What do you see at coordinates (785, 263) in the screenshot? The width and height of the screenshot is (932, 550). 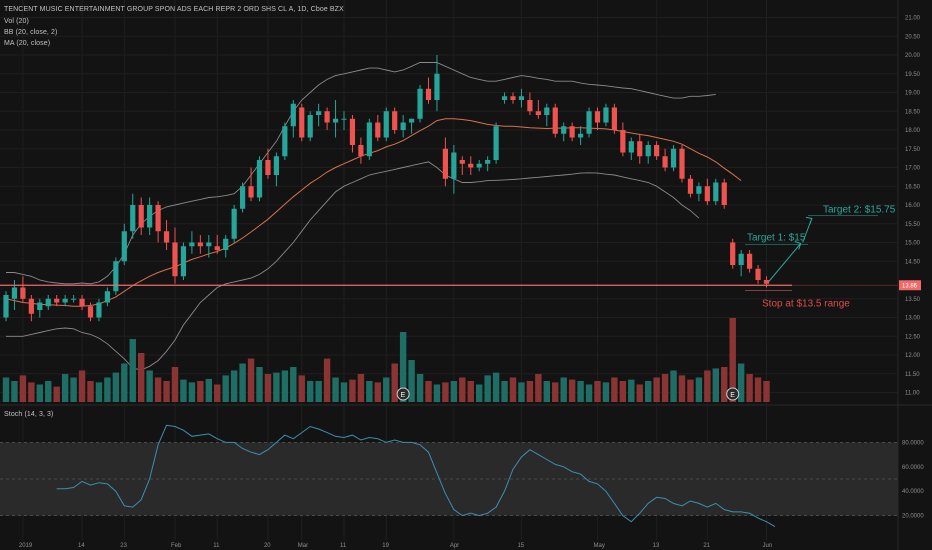 I see `target1-arrow` at bounding box center [785, 263].